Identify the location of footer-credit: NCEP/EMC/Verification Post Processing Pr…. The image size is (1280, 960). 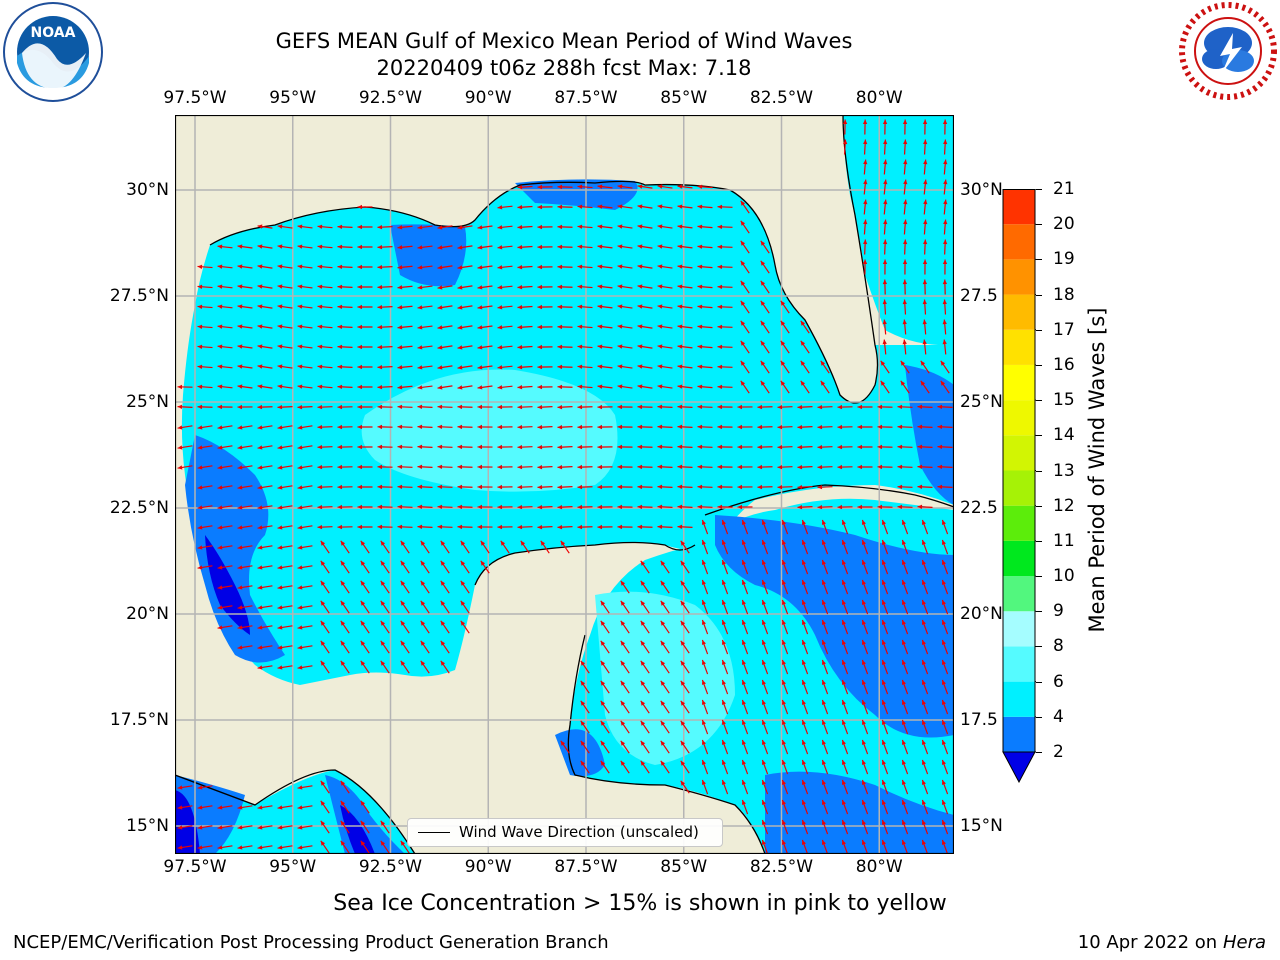
(311, 942).